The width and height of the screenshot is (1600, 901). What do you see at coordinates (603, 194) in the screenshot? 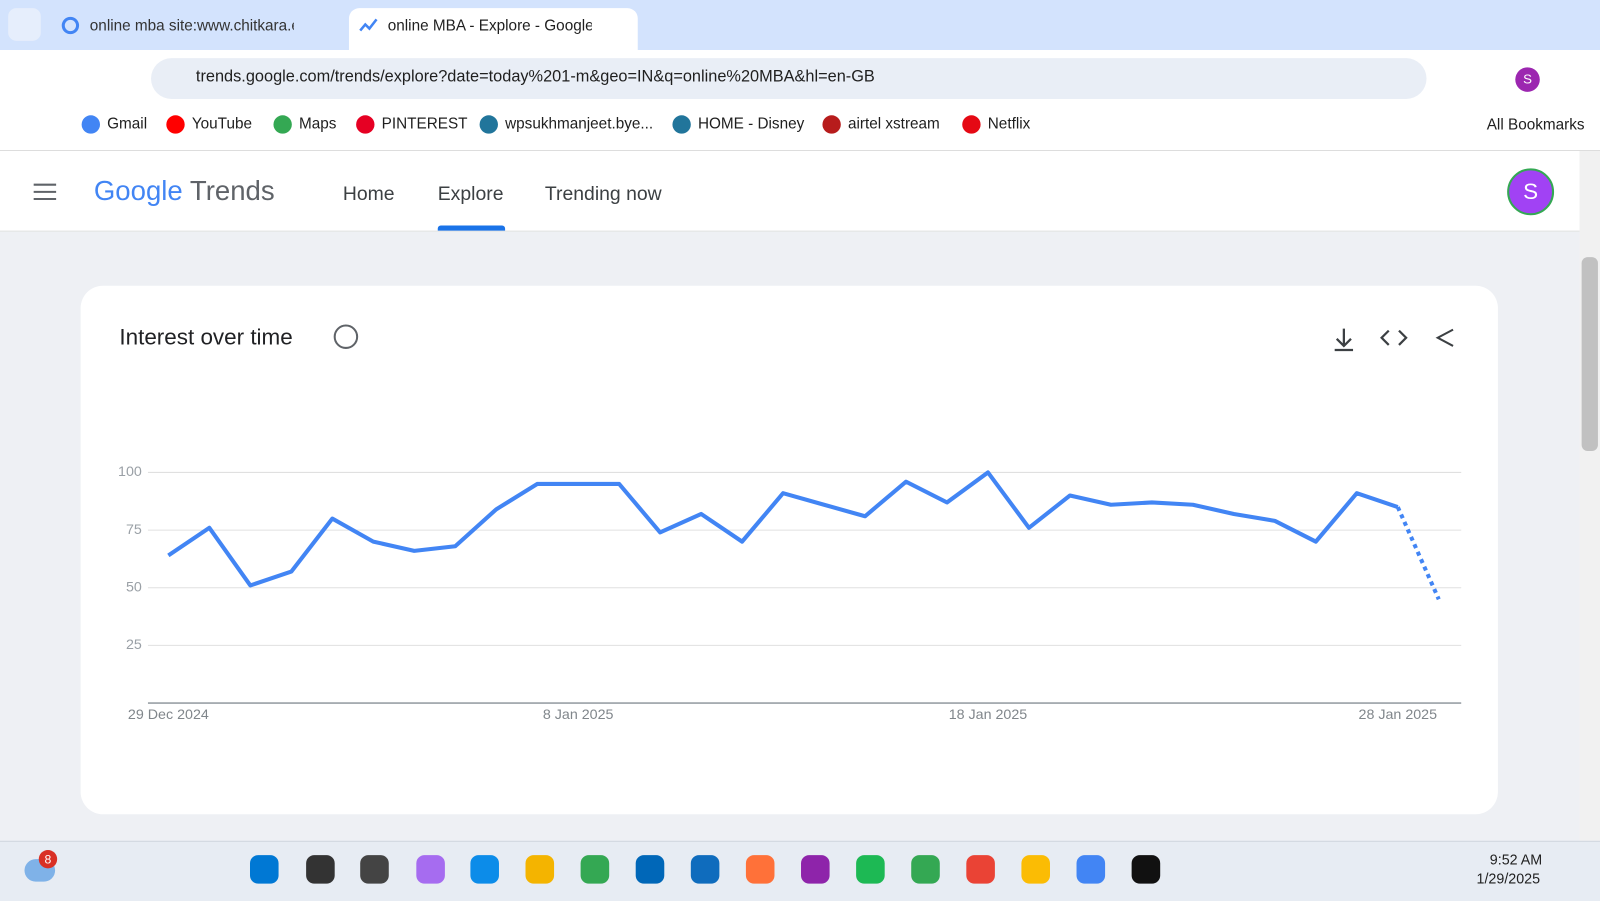
I see `nav-item: Trending now` at bounding box center [603, 194].